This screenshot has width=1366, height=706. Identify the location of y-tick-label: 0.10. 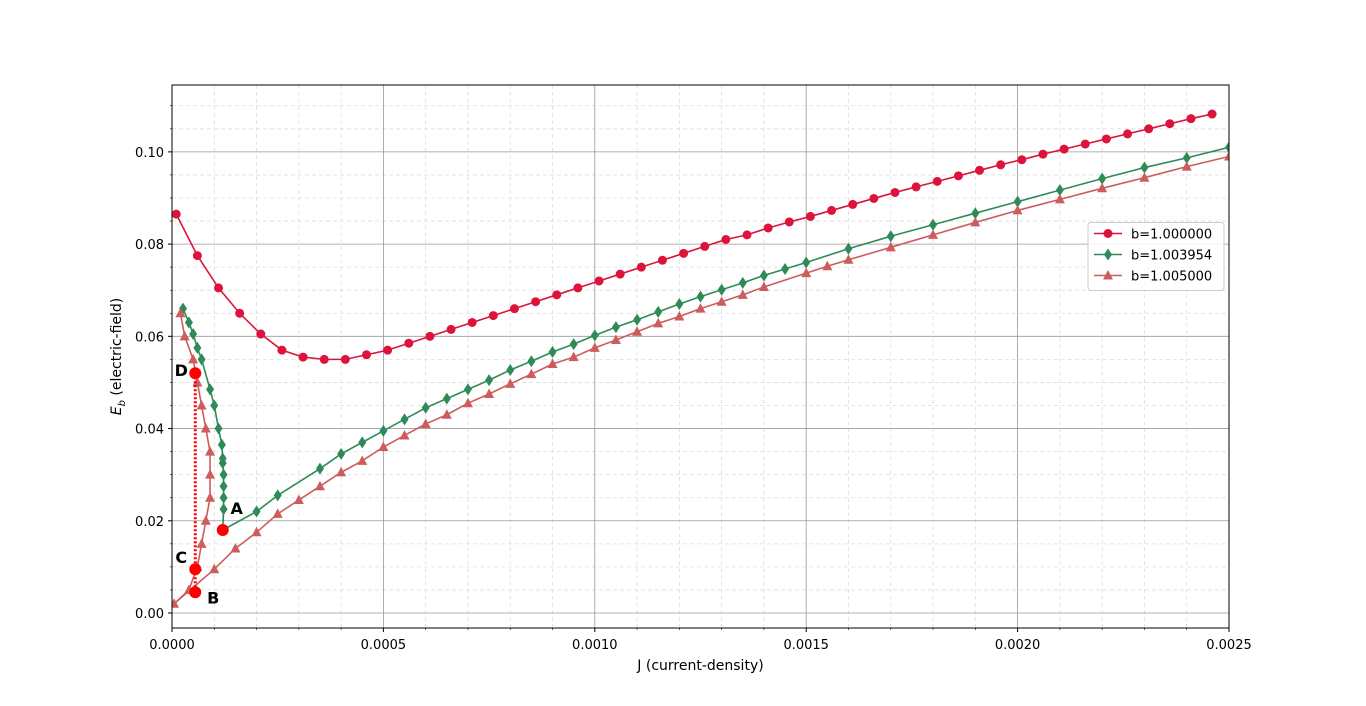
(149, 153).